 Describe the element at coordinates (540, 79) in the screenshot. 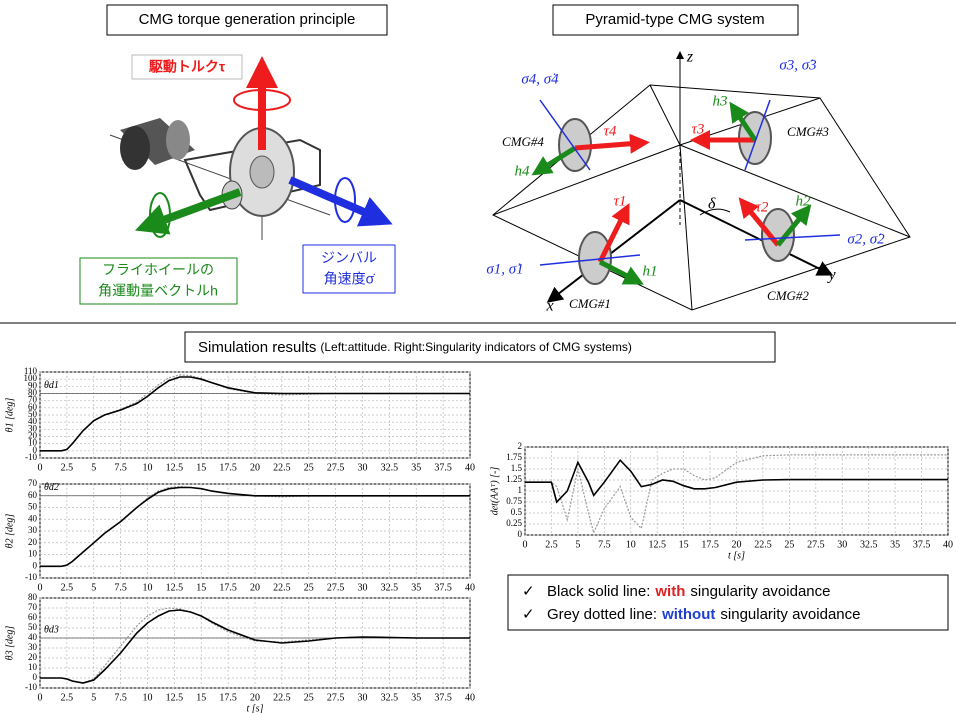

I see `cmg-sigma-label: σ4, σ̇4` at that location.